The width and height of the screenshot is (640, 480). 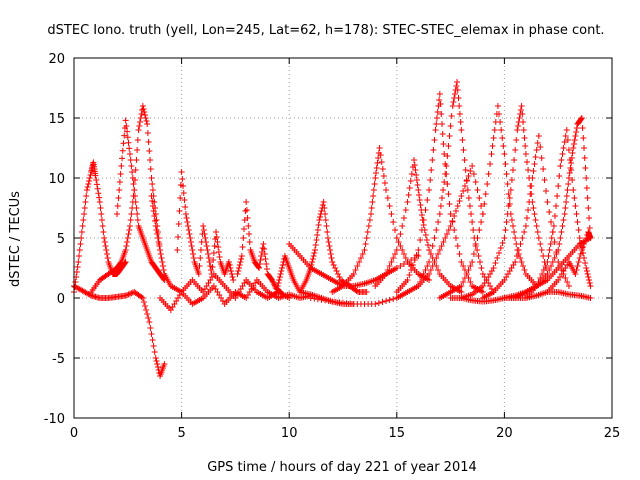 What do you see at coordinates (58, 359) in the screenshot?
I see `y-tick-label: -5` at bounding box center [58, 359].